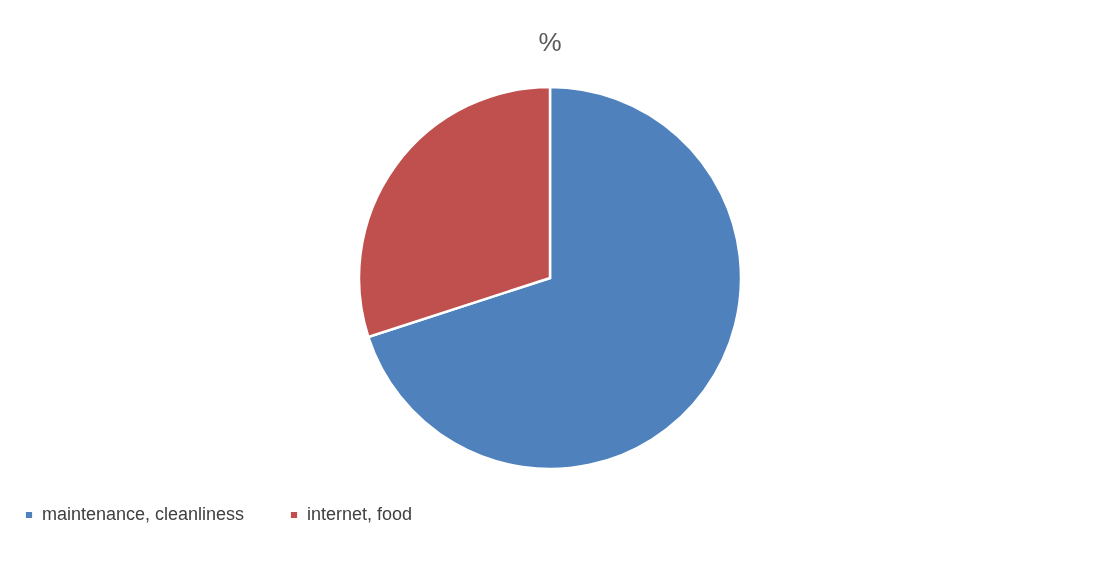  What do you see at coordinates (143, 514) in the screenshot?
I see `legend-label: maintenance, cleanliness` at bounding box center [143, 514].